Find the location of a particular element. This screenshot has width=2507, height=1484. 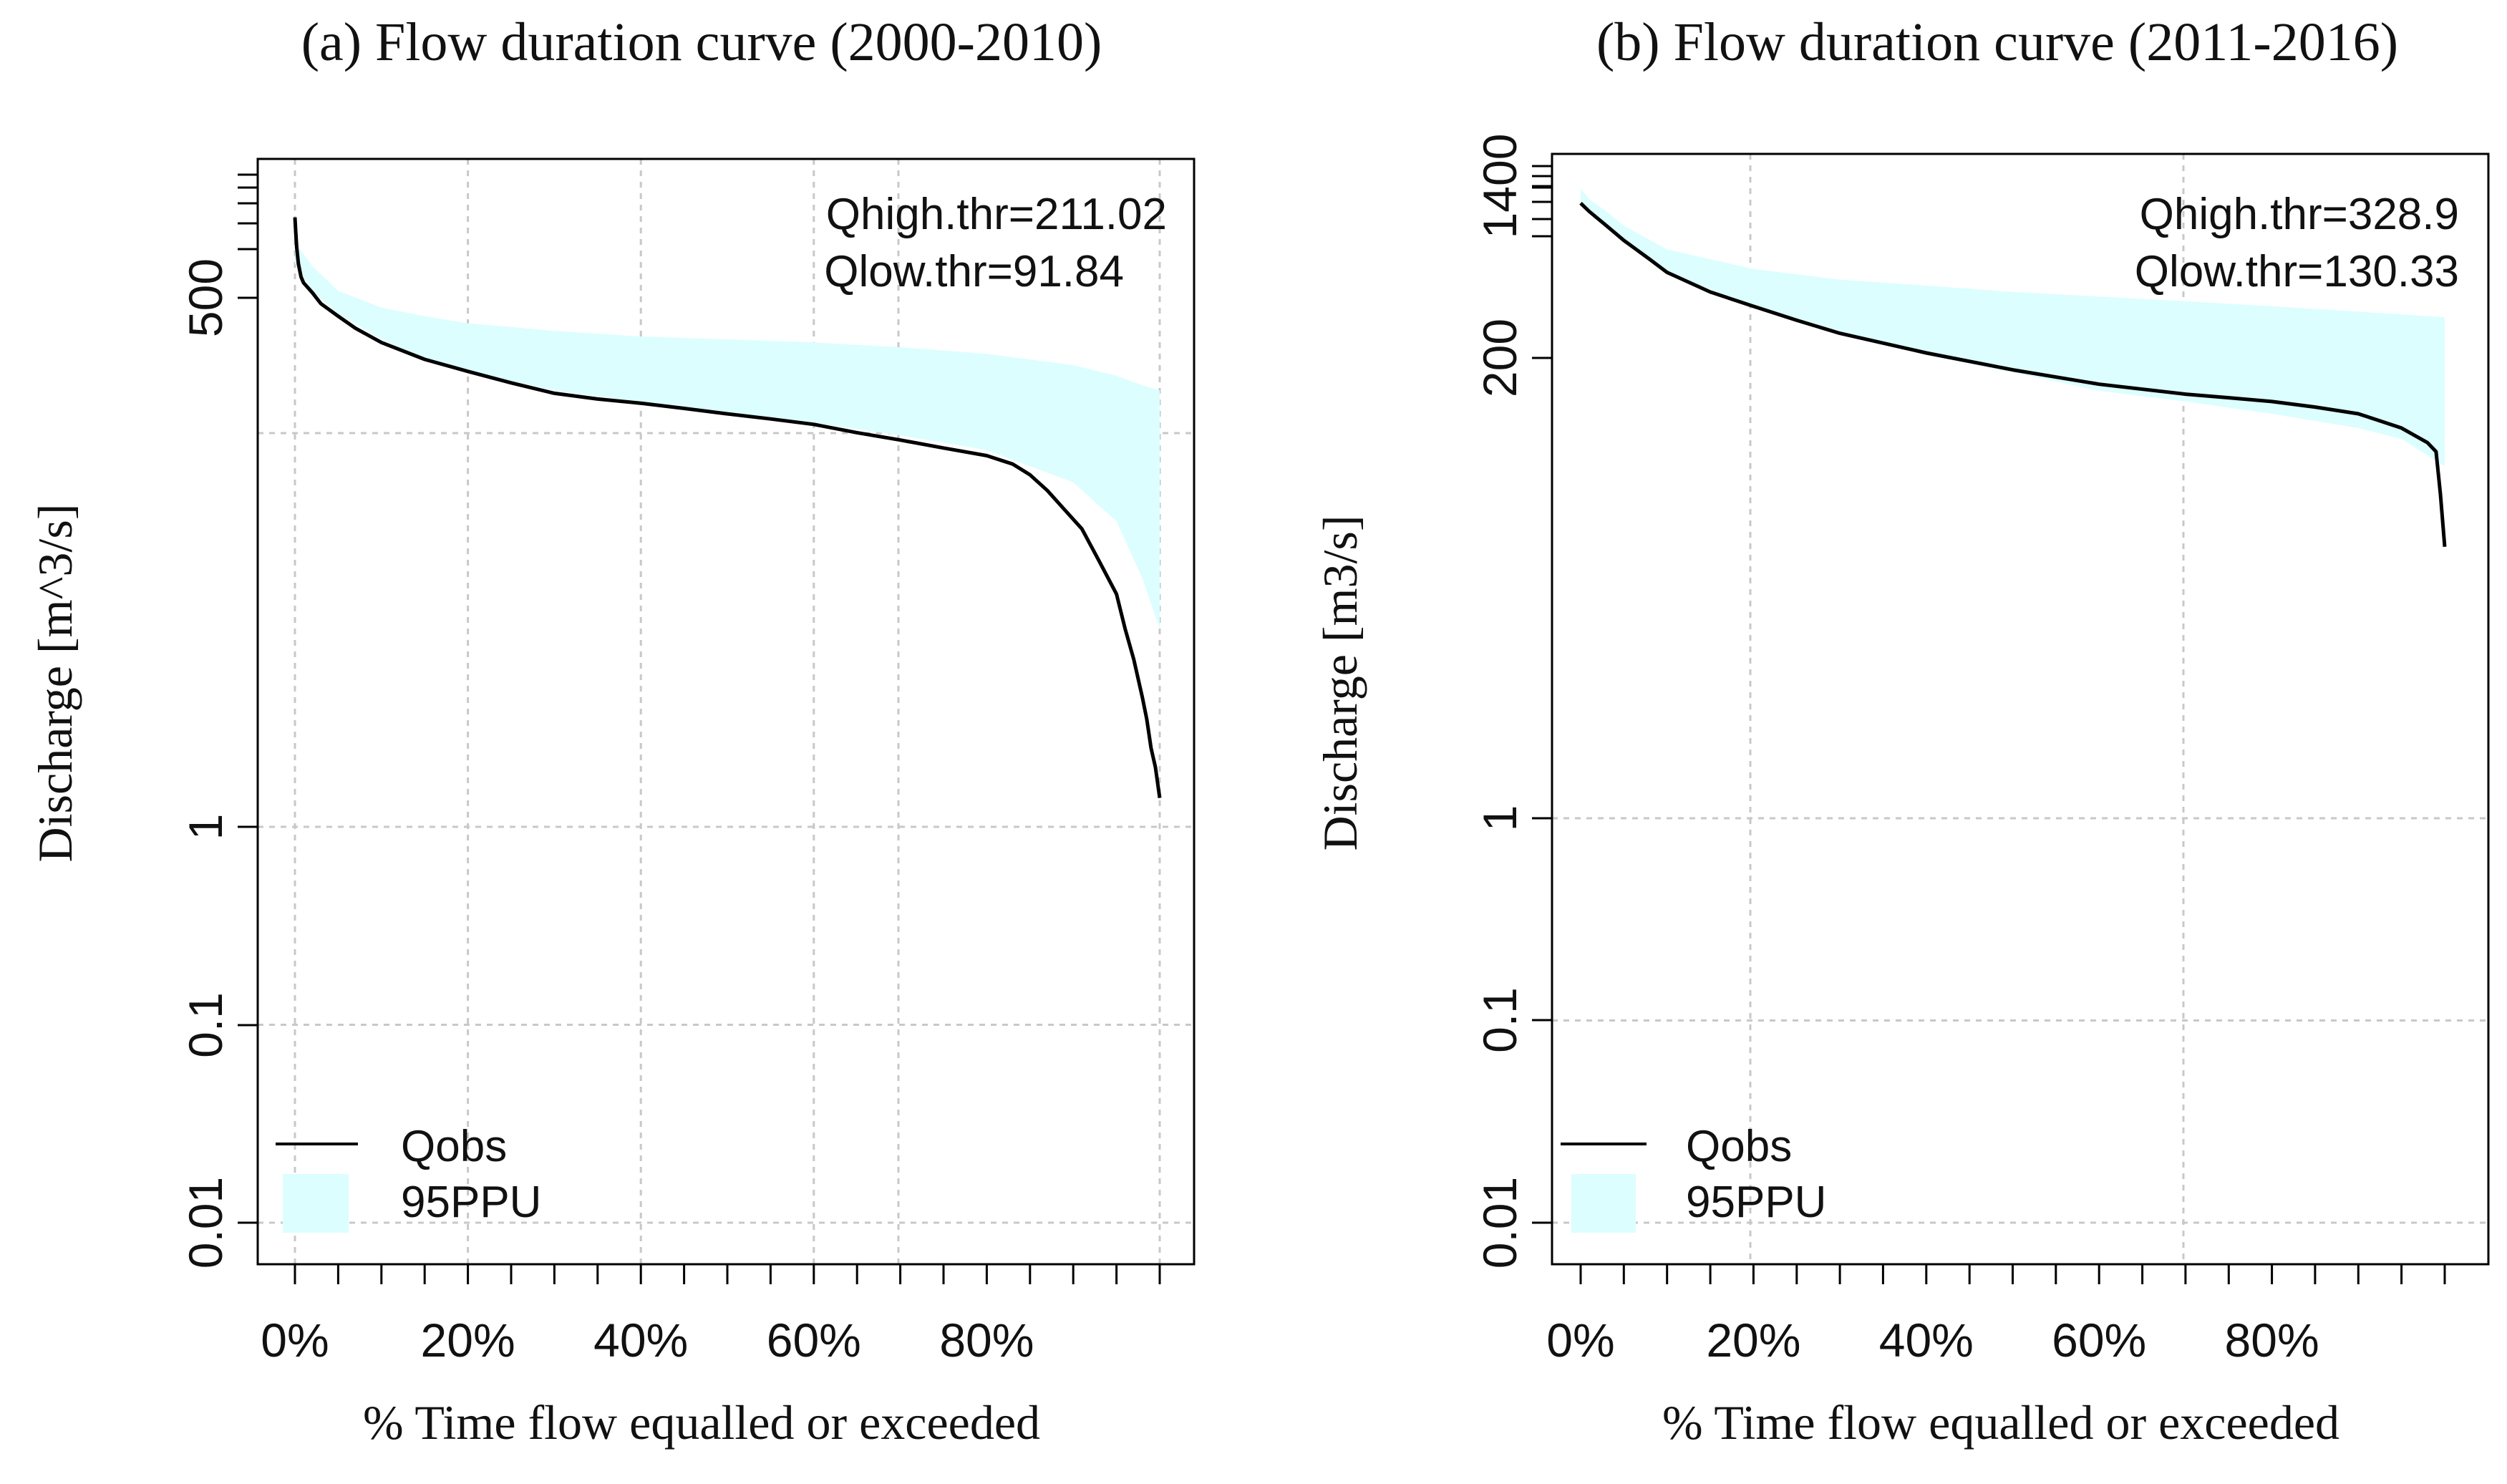

panel-b-legend: Qobs 95PPU is located at coordinates (1693, 1177).